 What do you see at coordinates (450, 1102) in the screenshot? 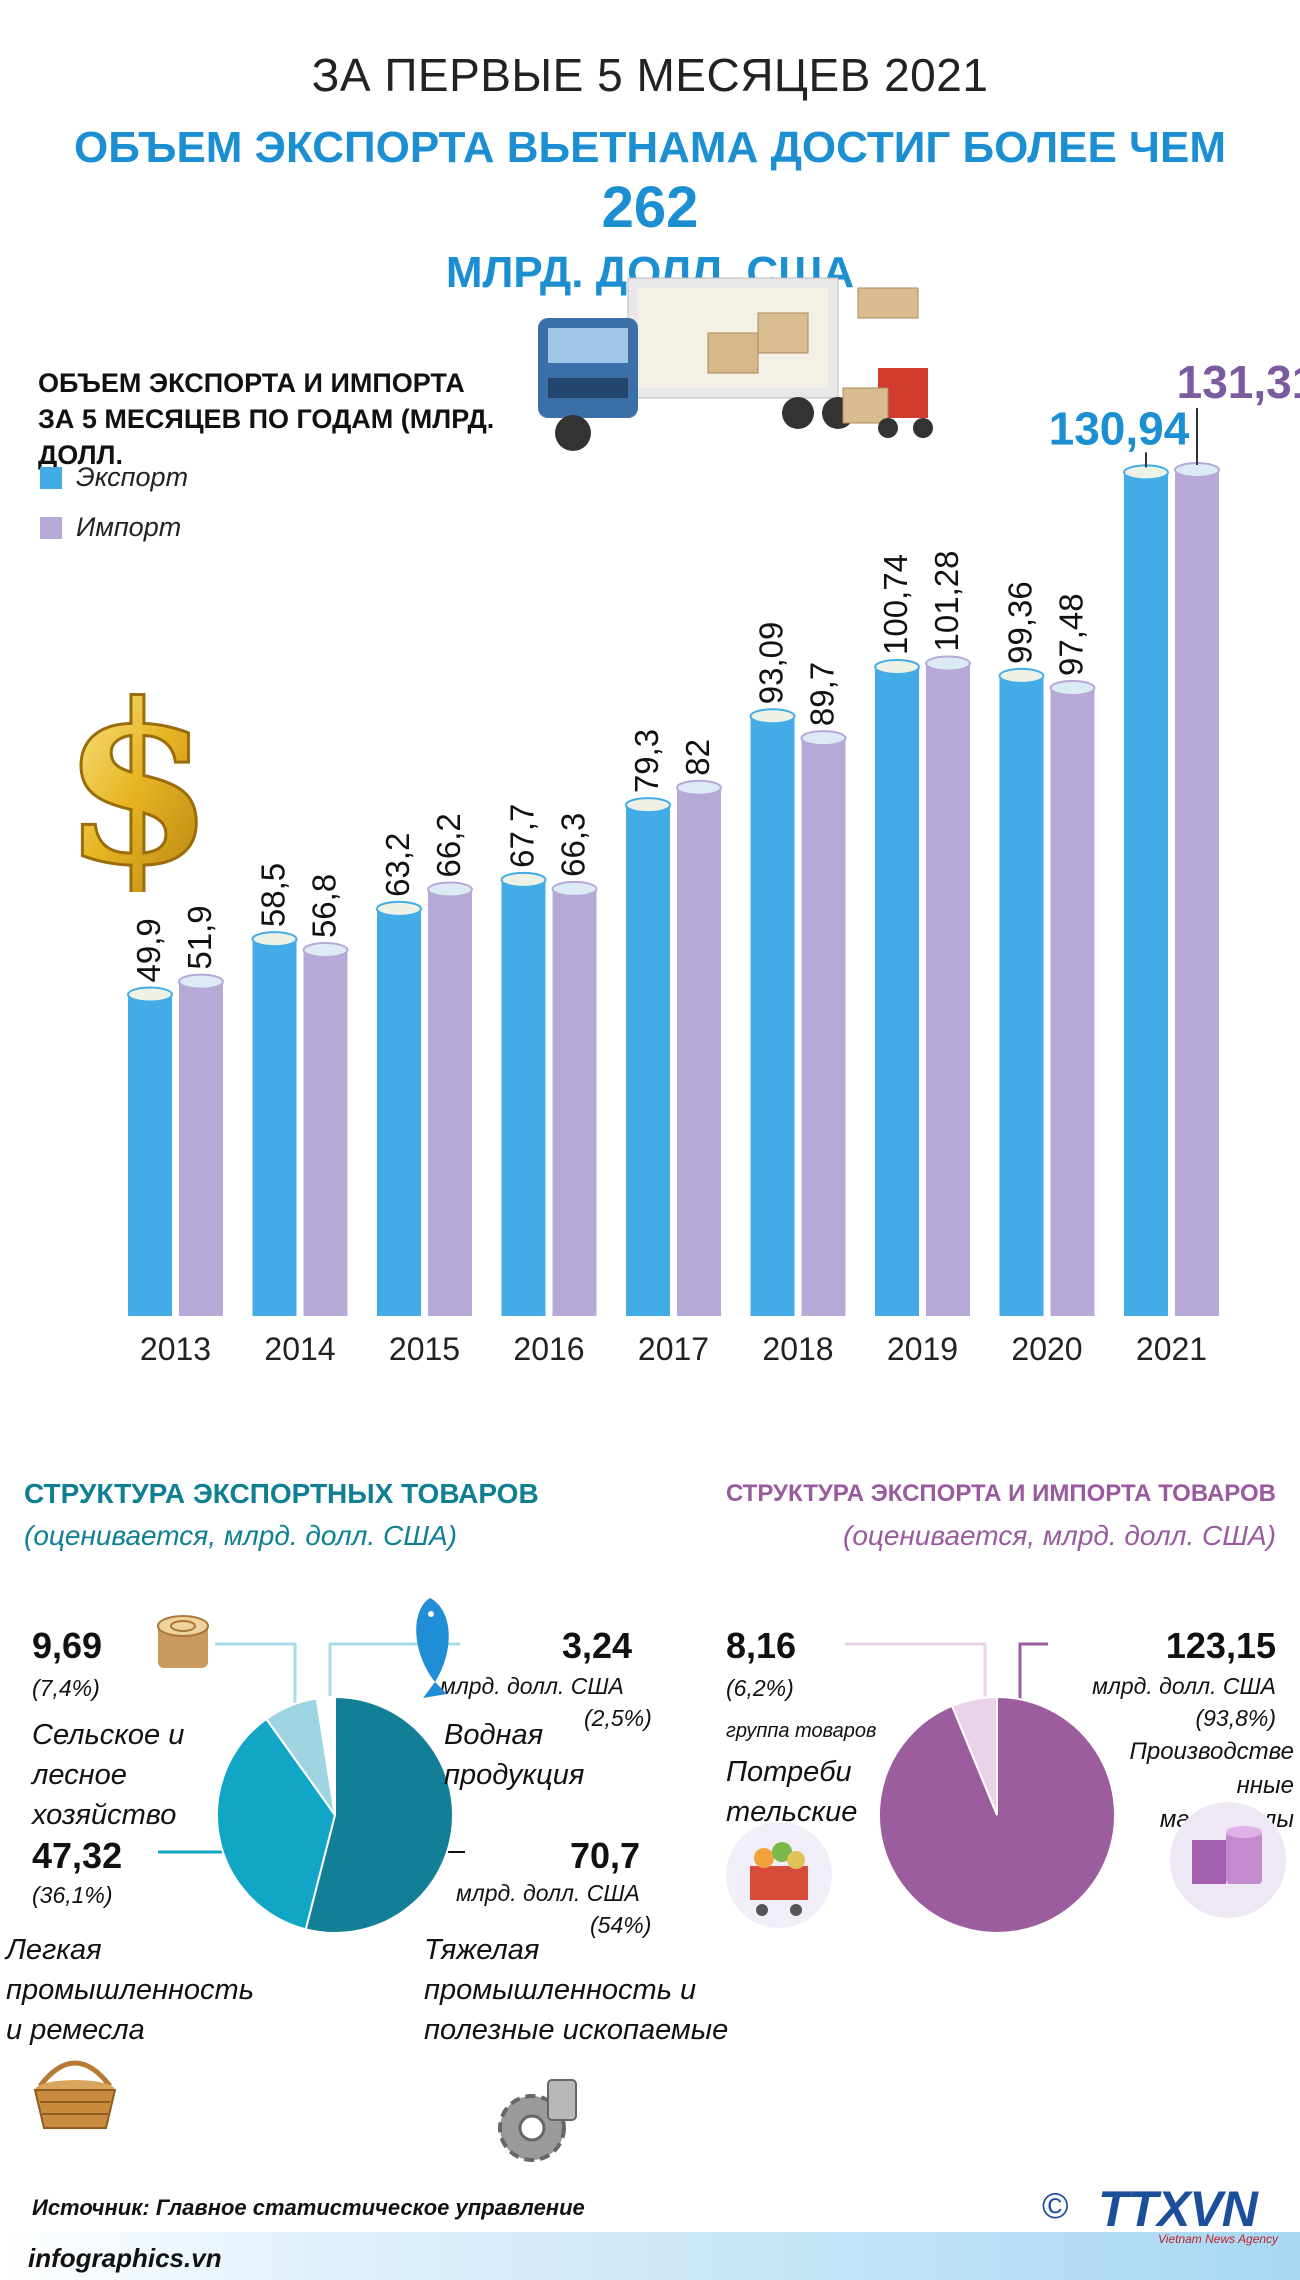
I see `import-bar-2015` at bounding box center [450, 1102].